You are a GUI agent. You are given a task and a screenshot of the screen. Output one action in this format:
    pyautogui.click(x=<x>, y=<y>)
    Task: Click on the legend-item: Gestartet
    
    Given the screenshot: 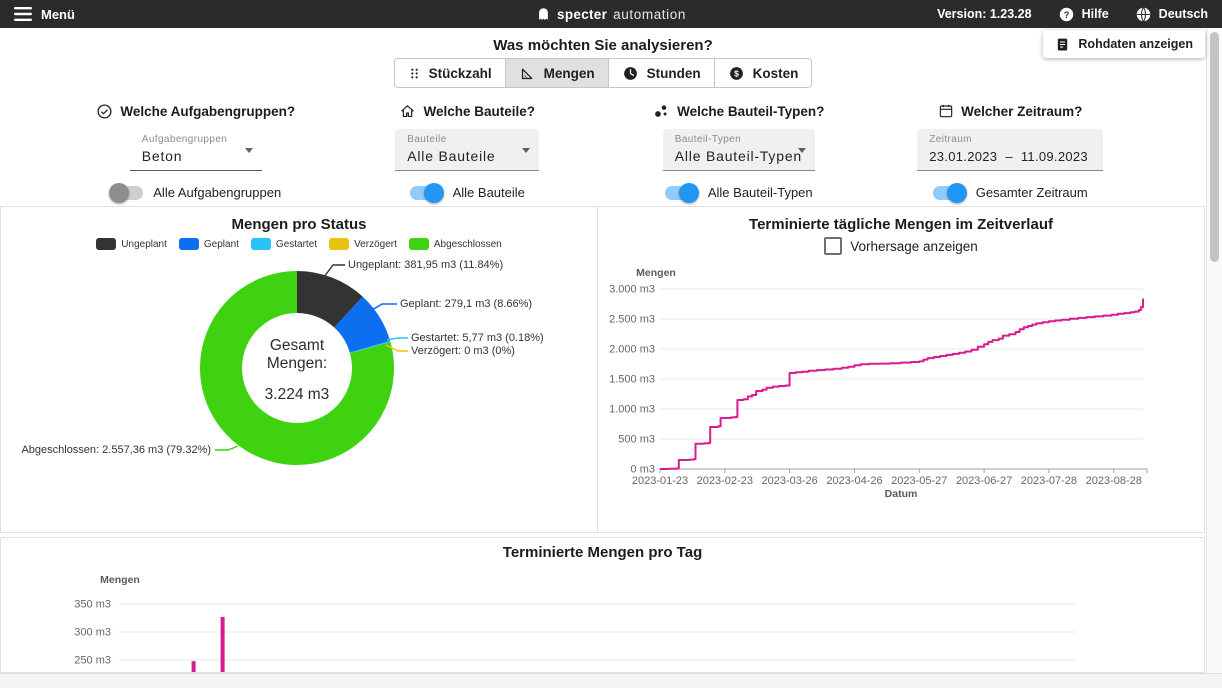 What is the action you would take?
    pyautogui.click(x=284, y=244)
    